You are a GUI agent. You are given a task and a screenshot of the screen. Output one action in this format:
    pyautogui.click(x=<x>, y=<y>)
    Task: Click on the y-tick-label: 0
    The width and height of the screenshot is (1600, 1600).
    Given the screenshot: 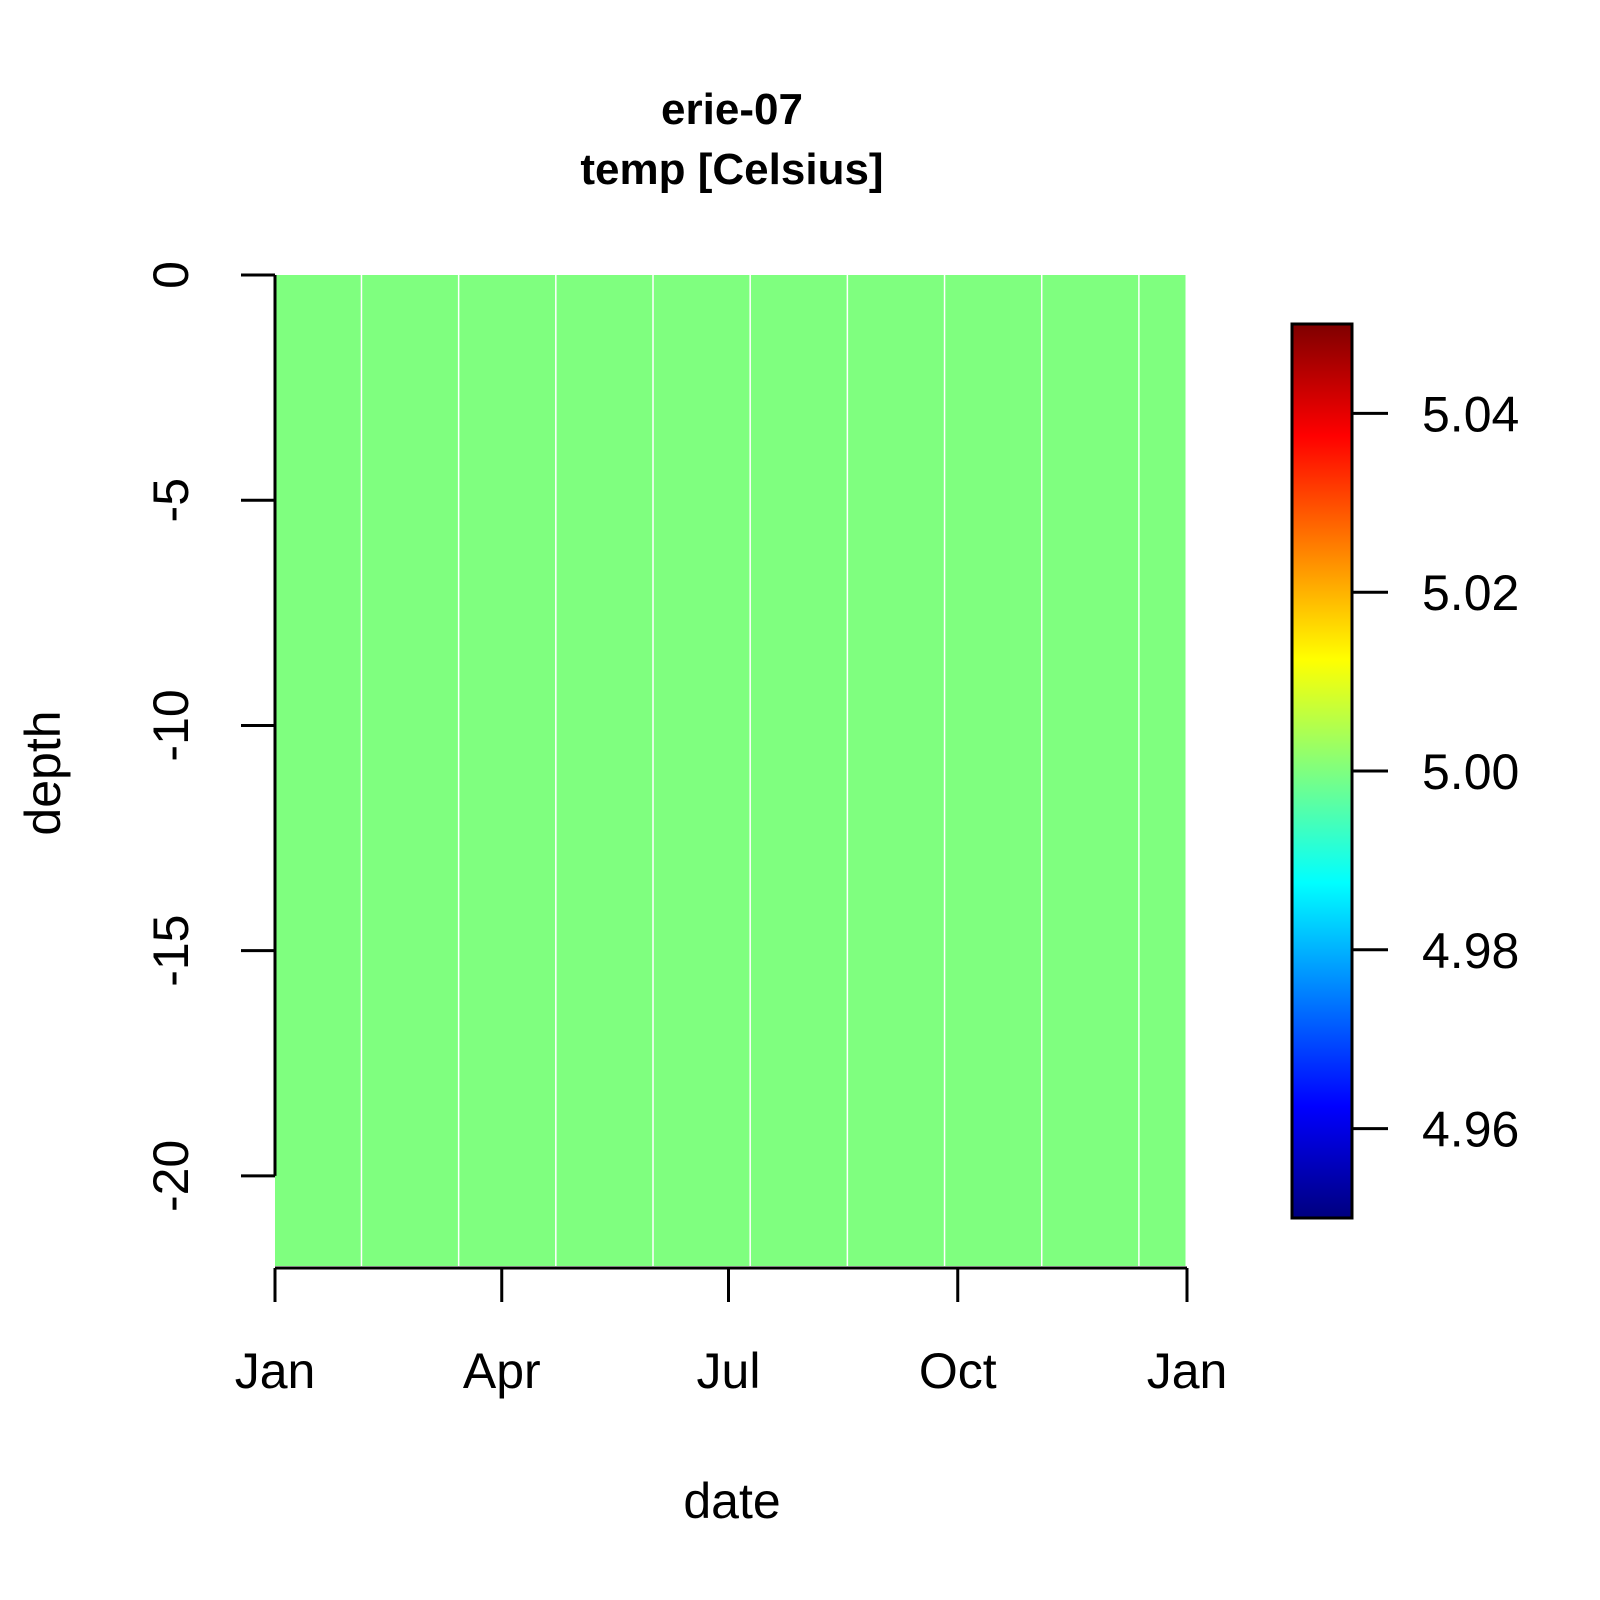 What is the action you would take?
    pyautogui.click(x=171, y=275)
    